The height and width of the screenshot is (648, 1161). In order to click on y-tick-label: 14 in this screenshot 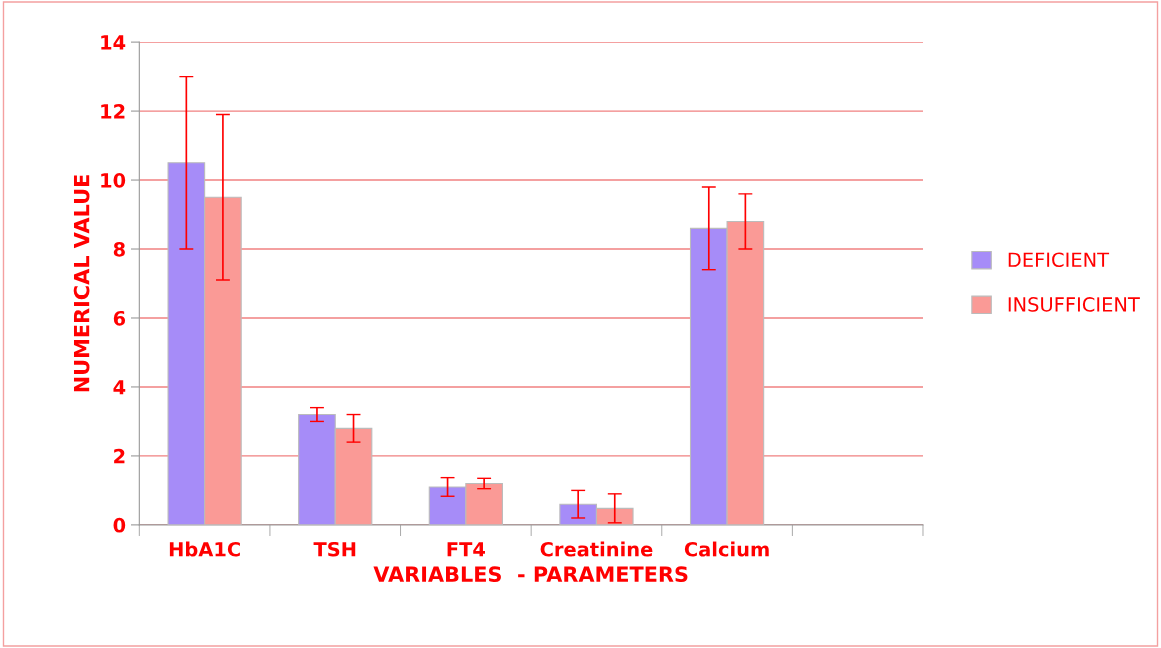, I will do `click(113, 42)`.